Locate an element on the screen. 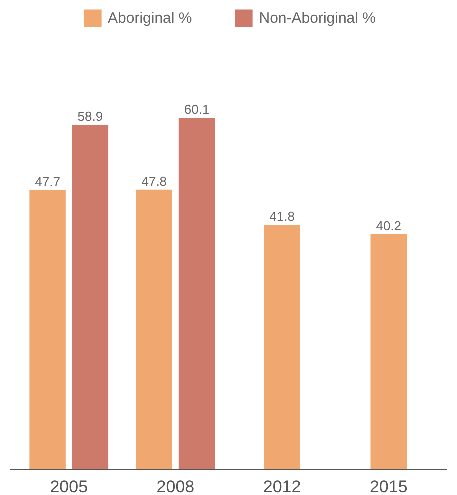  legend-label: Non-Aboriginal % is located at coordinates (317, 18).